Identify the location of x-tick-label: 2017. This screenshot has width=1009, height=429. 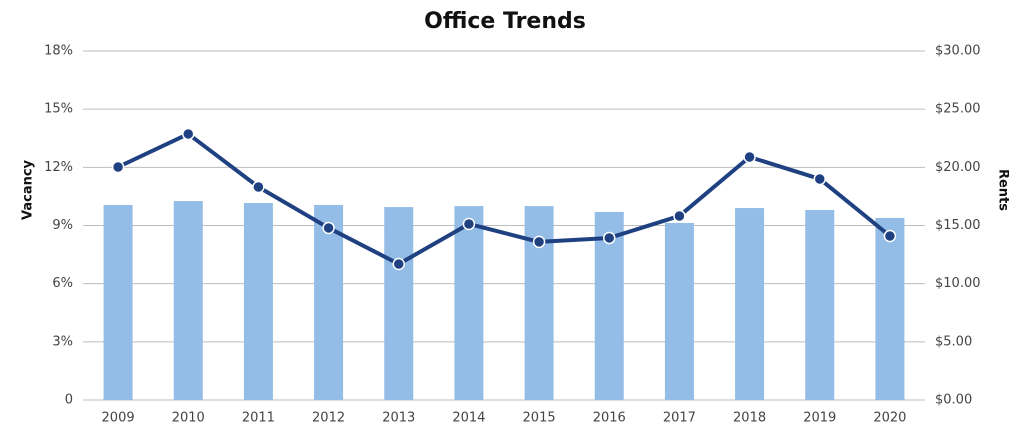
(679, 418).